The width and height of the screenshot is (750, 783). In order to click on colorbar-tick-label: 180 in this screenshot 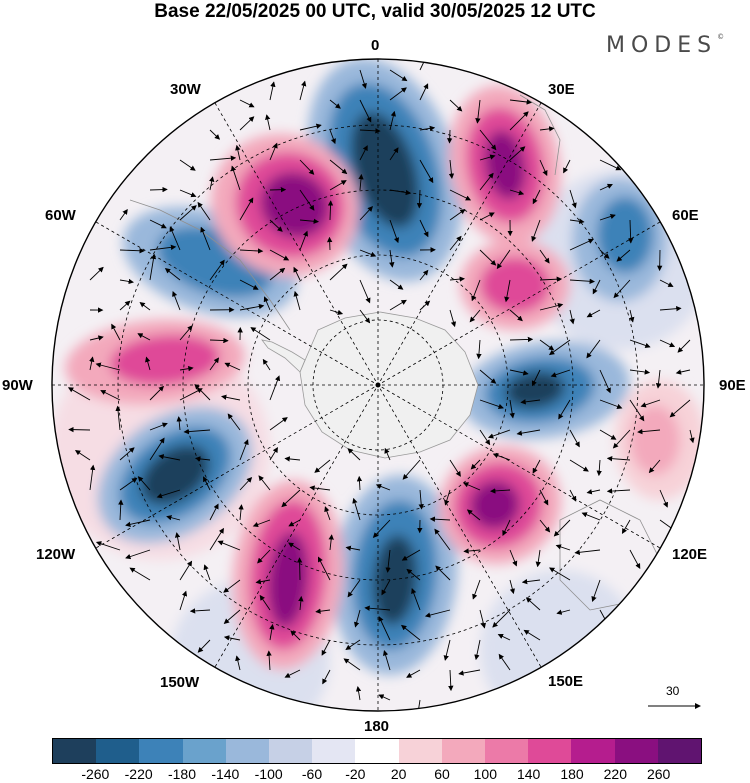, I will do `click(572, 774)`.